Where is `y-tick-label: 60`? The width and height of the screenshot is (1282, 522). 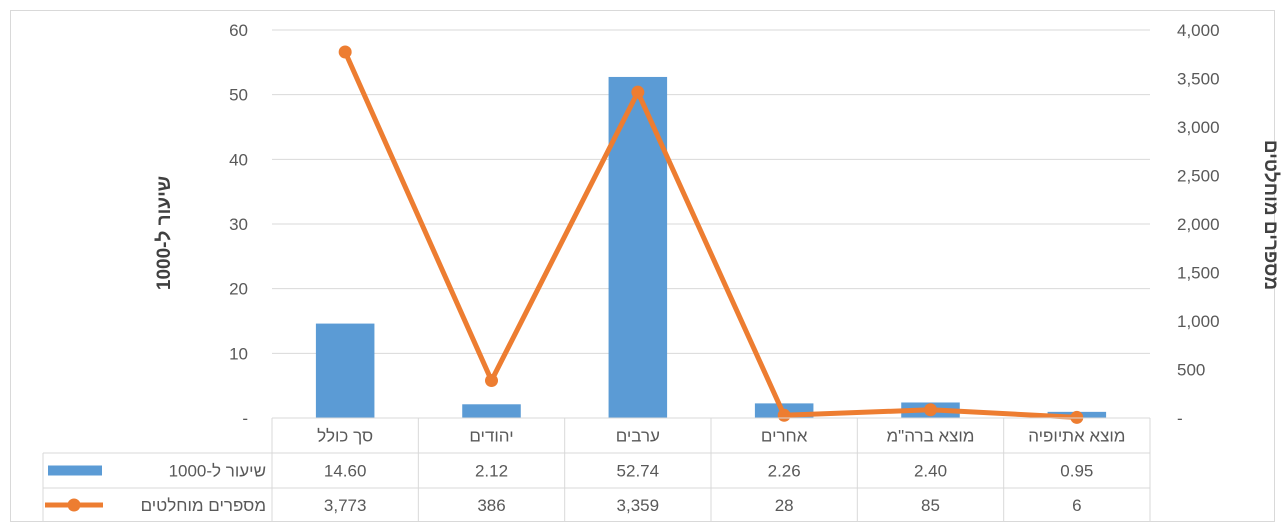
y-tick-label: 60 is located at coordinates (238, 30).